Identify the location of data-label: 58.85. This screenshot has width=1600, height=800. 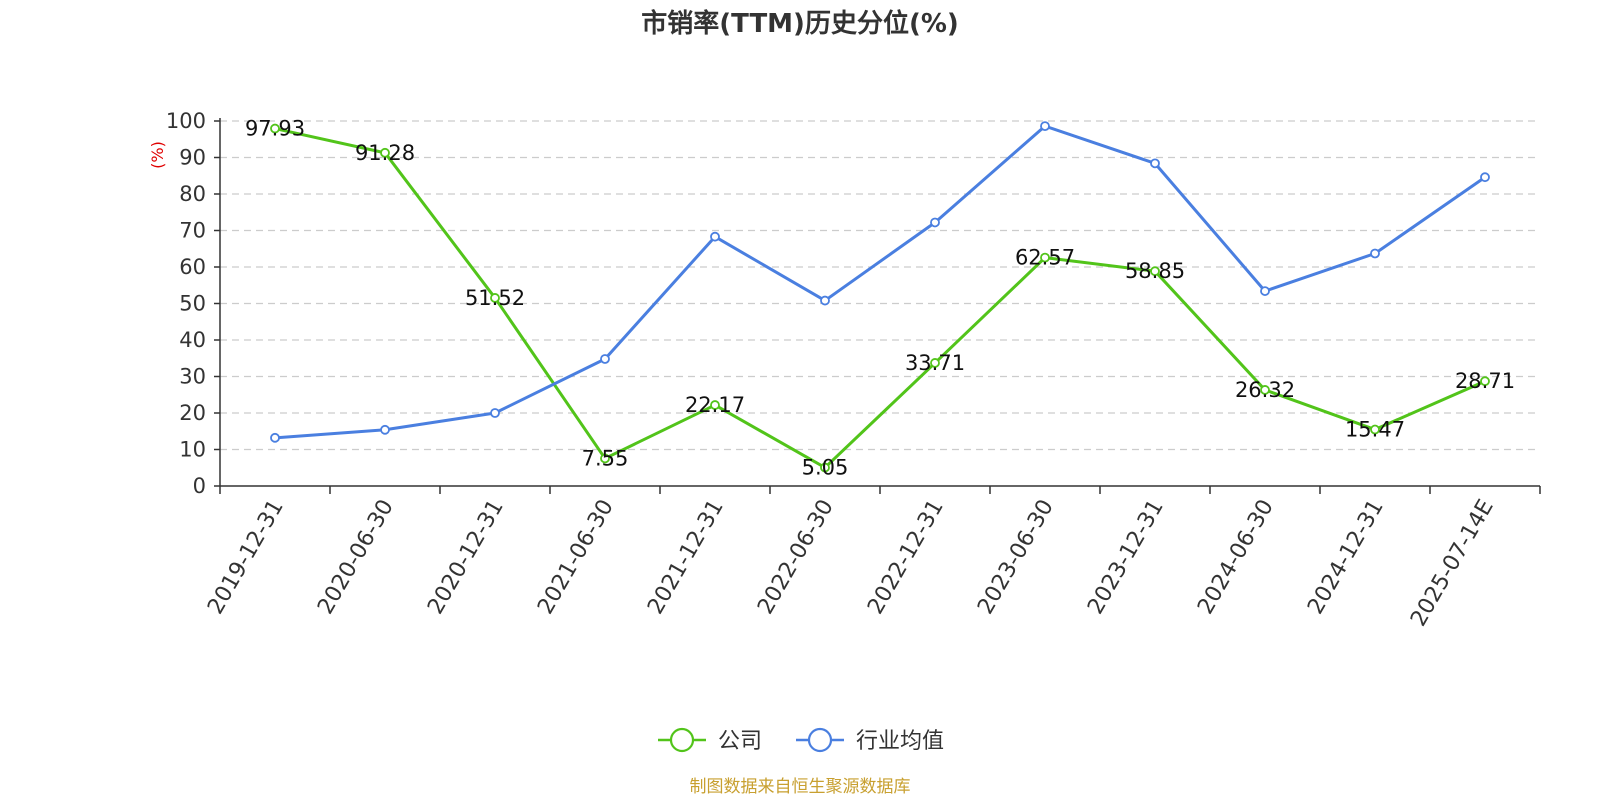
(1155, 271).